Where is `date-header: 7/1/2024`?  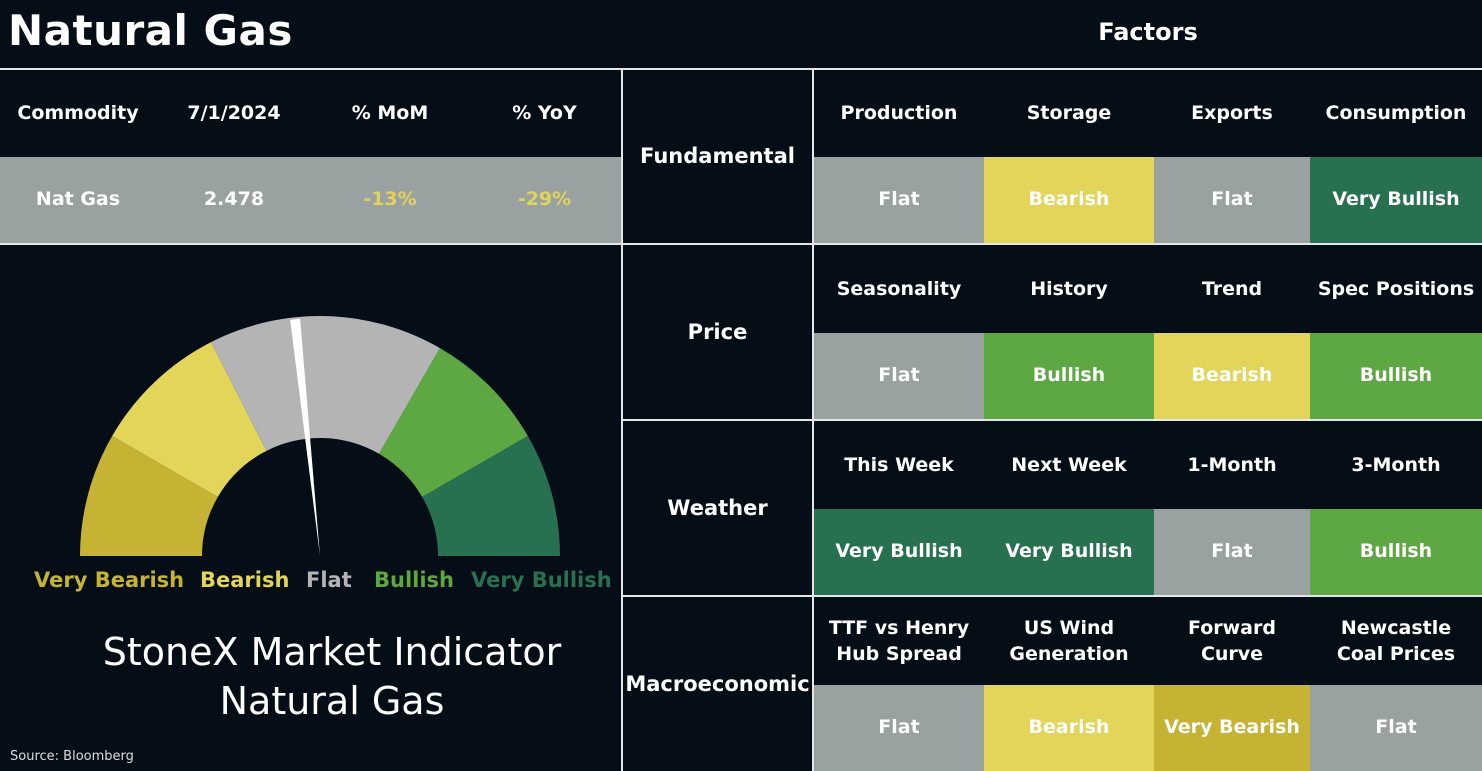
date-header: 7/1/2024 is located at coordinates (234, 112).